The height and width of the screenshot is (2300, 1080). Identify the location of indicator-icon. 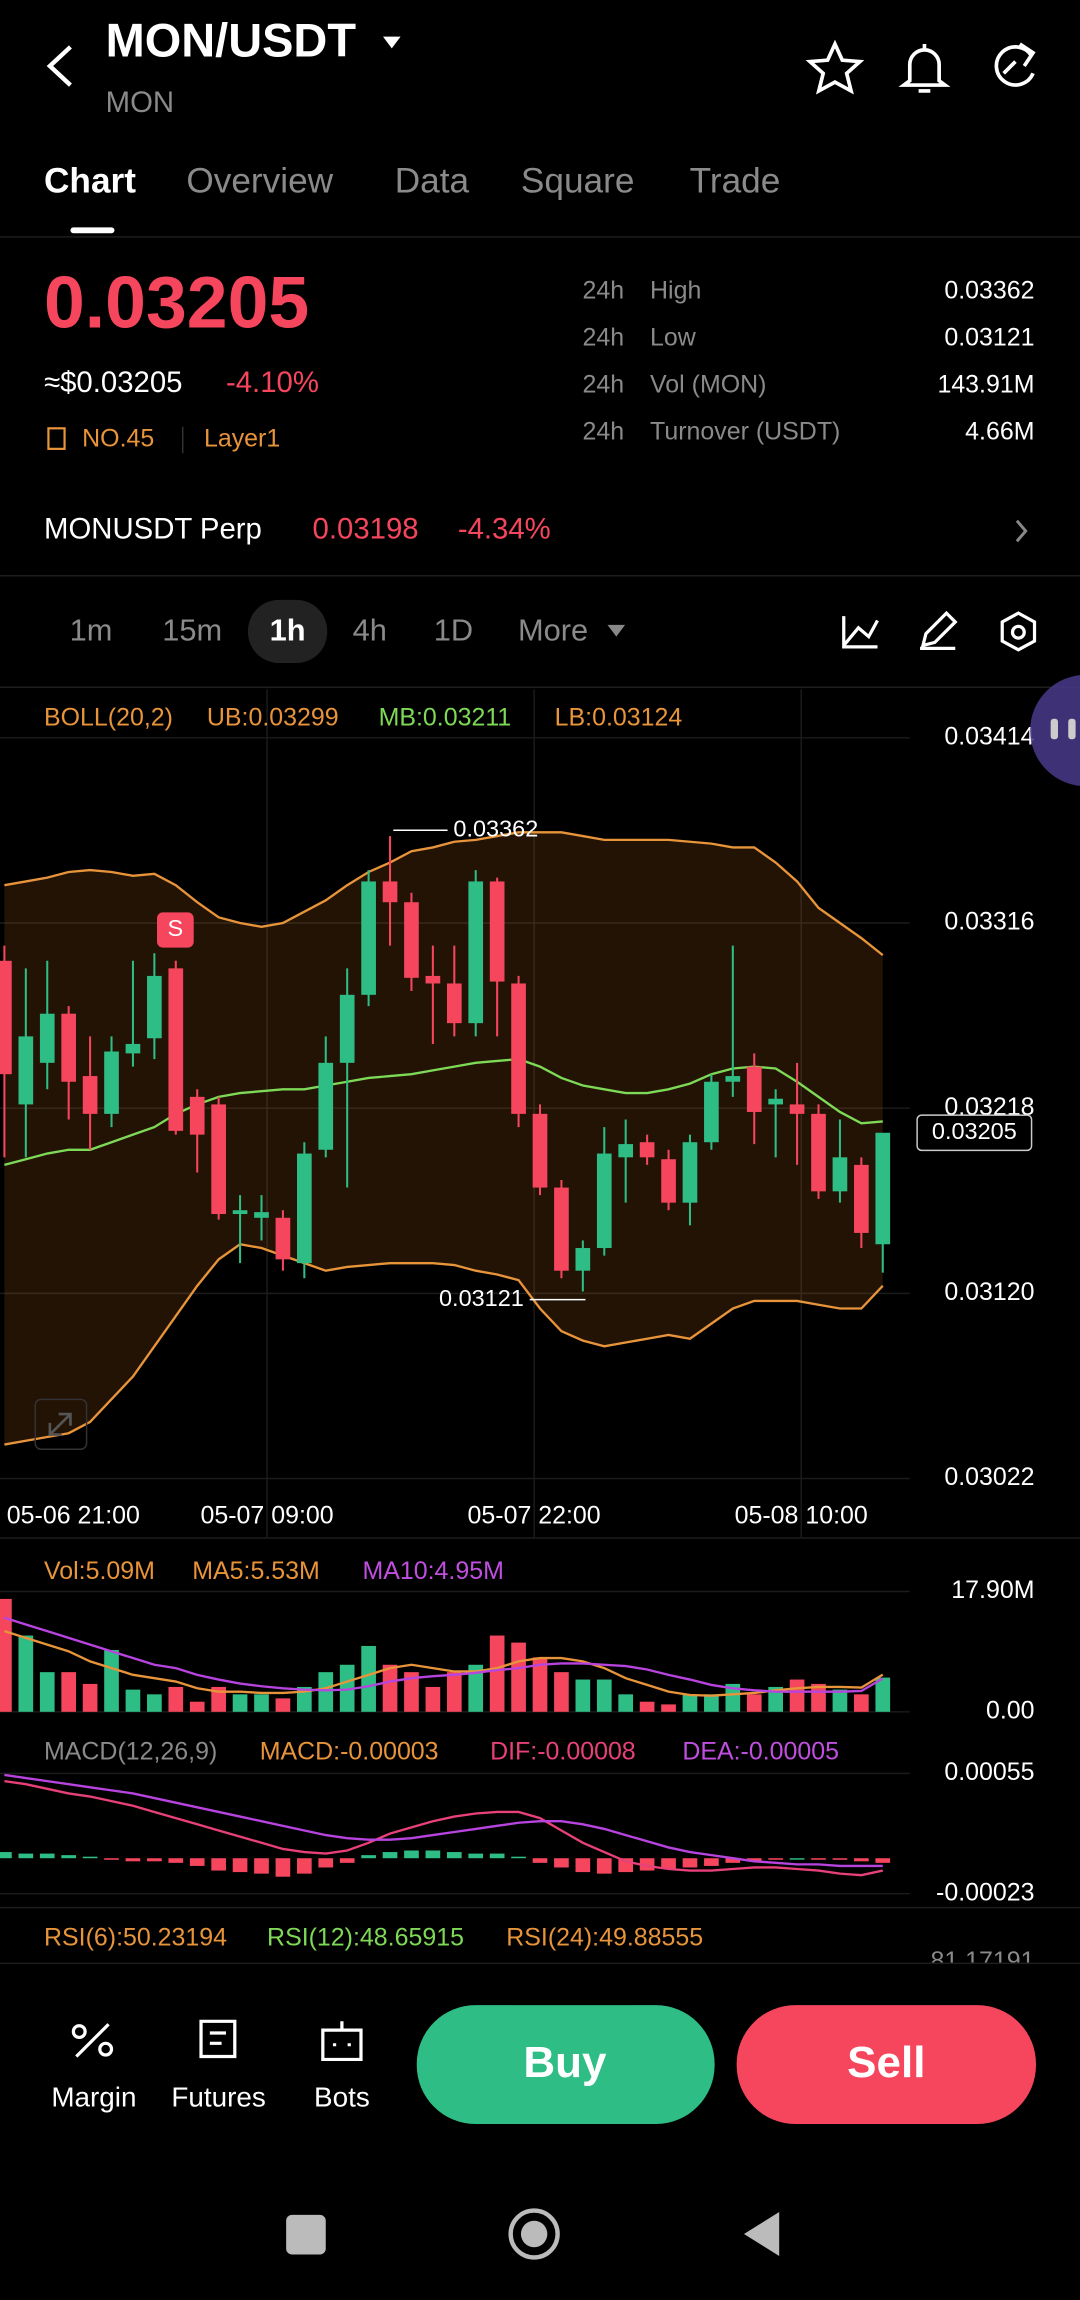
(860, 632).